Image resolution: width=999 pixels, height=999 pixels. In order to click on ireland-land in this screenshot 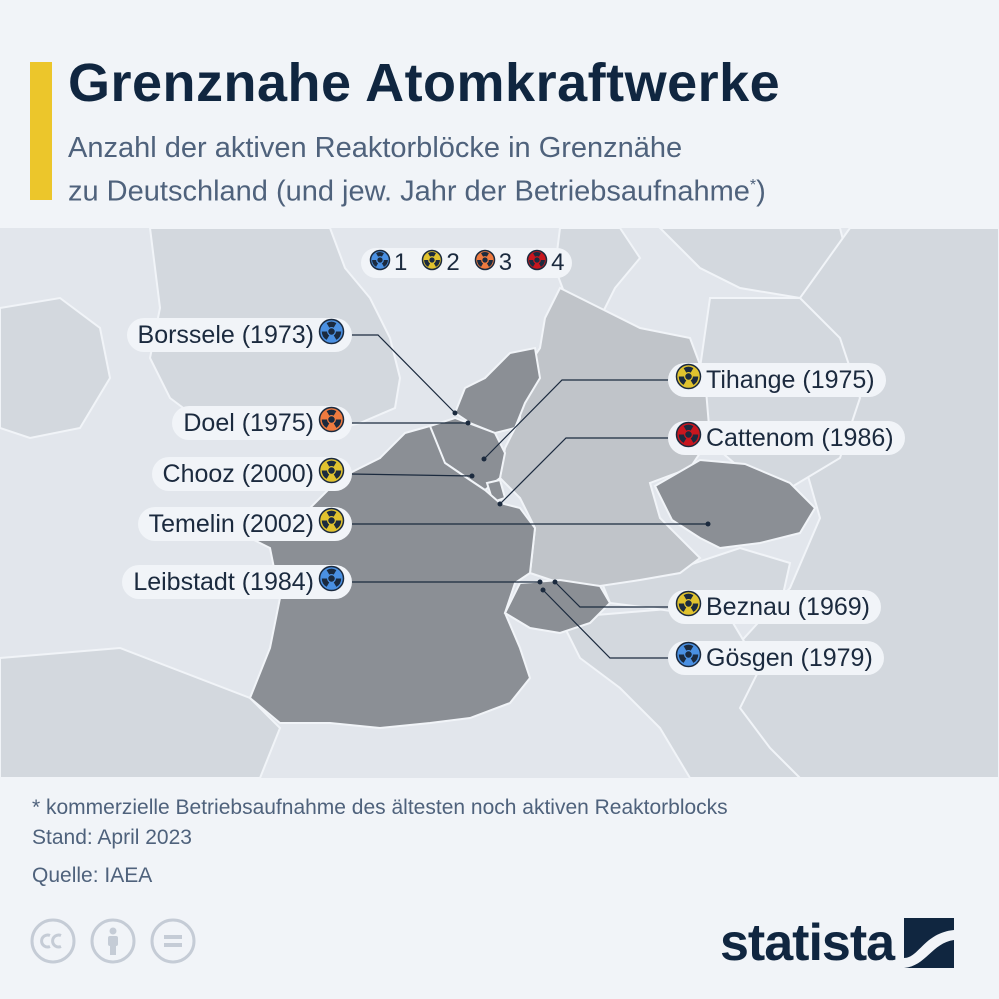, I will do `click(56, 368)`.